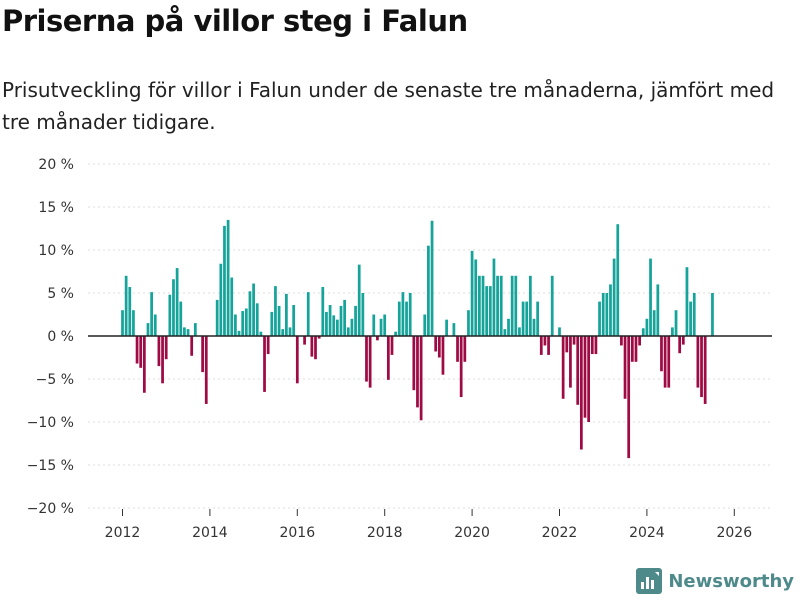 Image resolution: width=800 pixels, height=600 pixels. Describe the element at coordinates (50, 337) in the screenshot. I see `y-axis-ticks: 20 % 15 % 10 % 5 % 0 % −5 % −10 % −15 % −20 %` at that location.